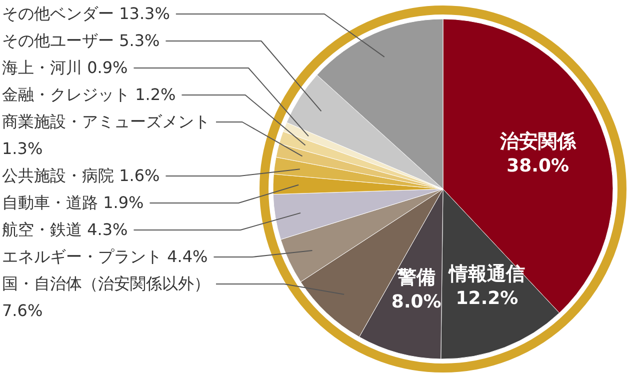  Describe the element at coordinates (89, 94) in the screenshot. I see `slice-label: 金融・クレジット 1.2%` at that location.